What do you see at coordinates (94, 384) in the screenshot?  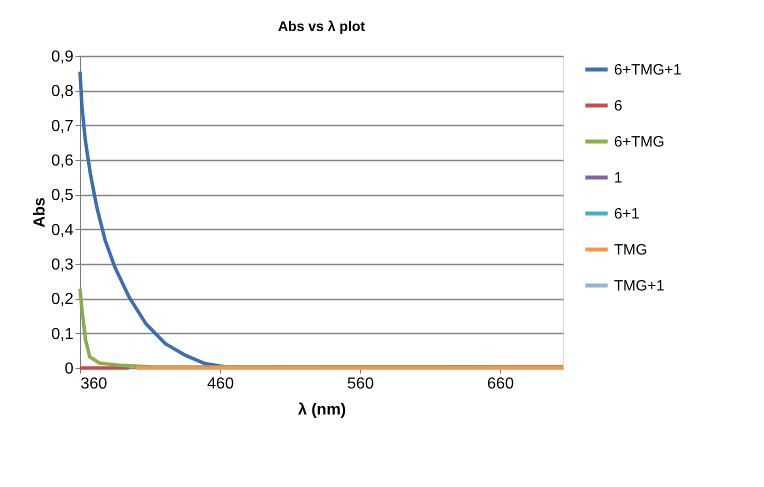 I see `x-tick-label: 360` at bounding box center [94, 384].